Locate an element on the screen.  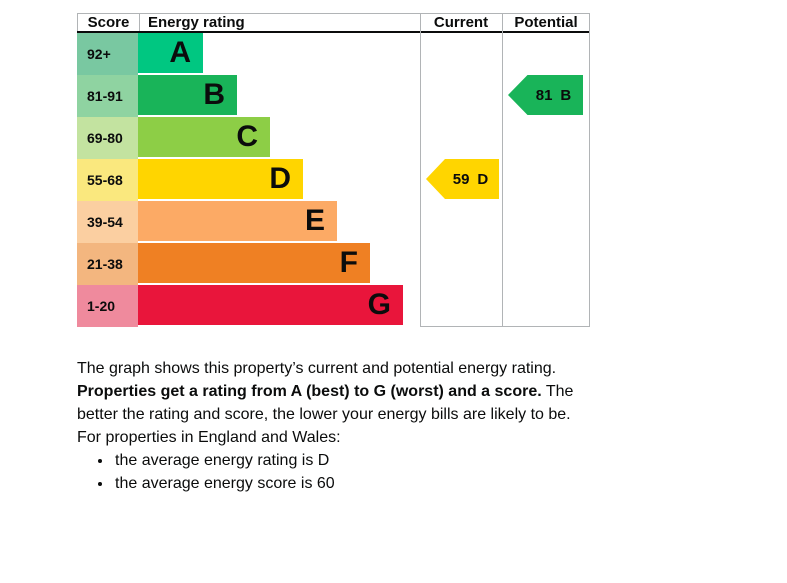
band-letter: C is located at coordinates (247, 136).